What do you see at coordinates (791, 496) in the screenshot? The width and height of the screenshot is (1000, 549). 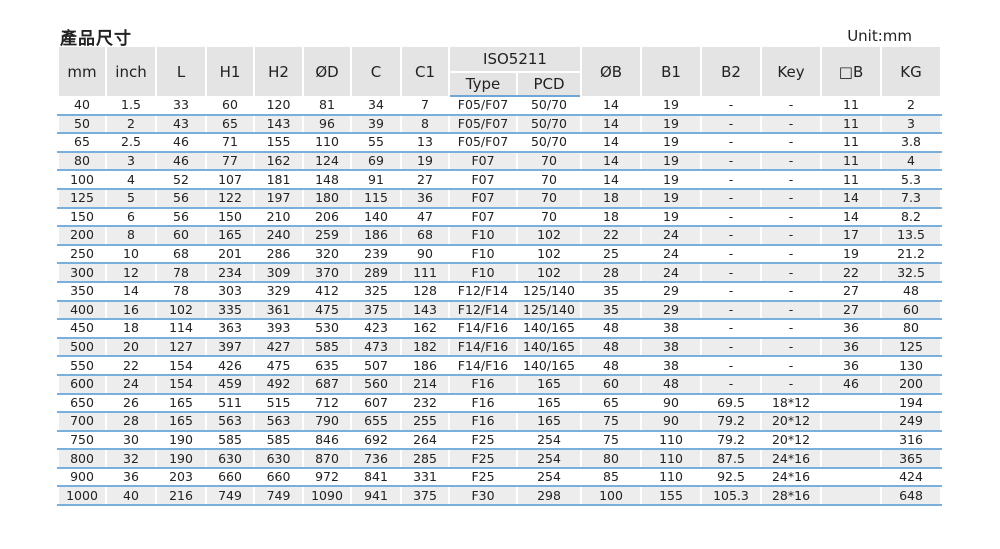 I see `table-cell: 28*16` at bounding box center [791, 496].